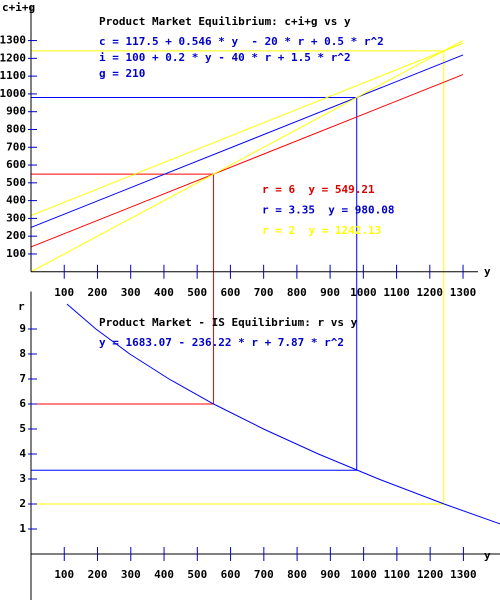 This screenshot has height=600, width=500. Describe the element at coordinates (22, 378) in the screenshot. I see `y-tick-label: 7` at that location.